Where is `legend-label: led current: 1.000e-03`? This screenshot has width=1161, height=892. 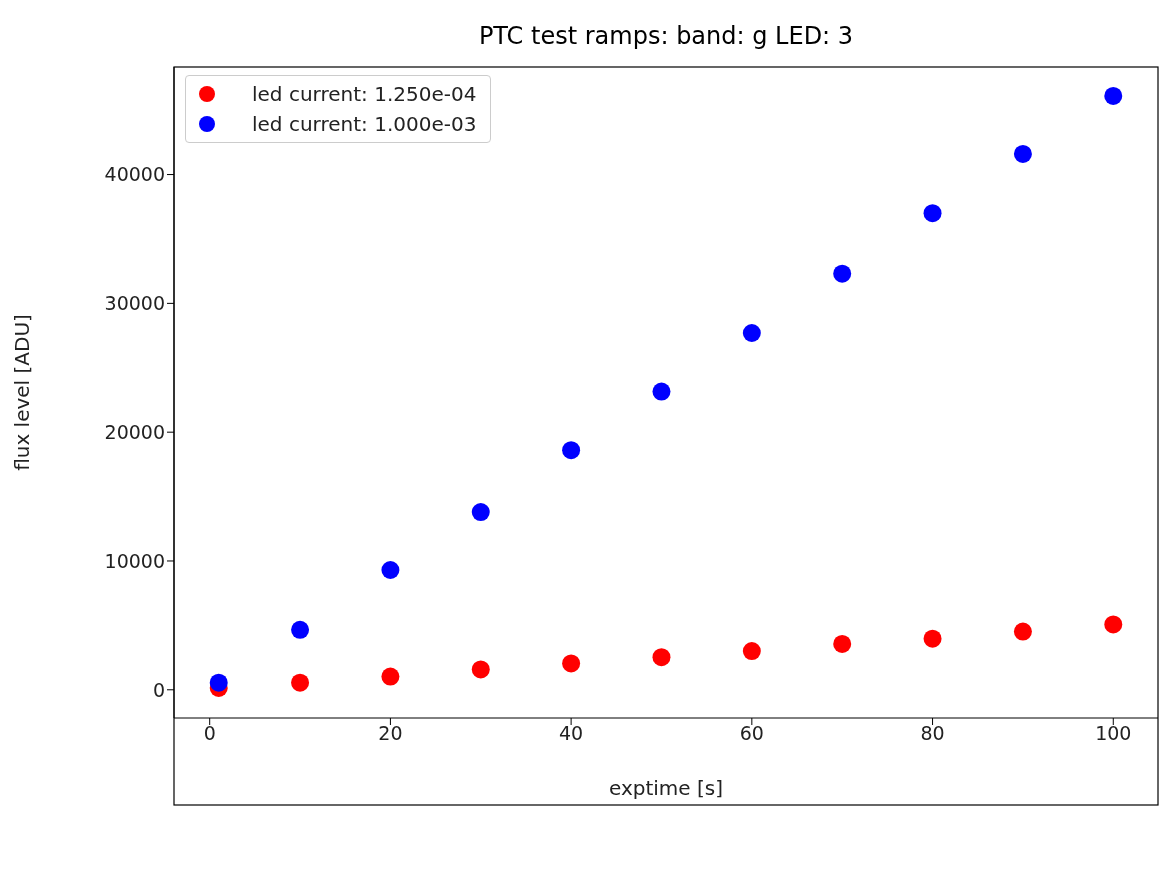
legend-label: led current: 1.000e-03 is located at coordinates (364, 124).